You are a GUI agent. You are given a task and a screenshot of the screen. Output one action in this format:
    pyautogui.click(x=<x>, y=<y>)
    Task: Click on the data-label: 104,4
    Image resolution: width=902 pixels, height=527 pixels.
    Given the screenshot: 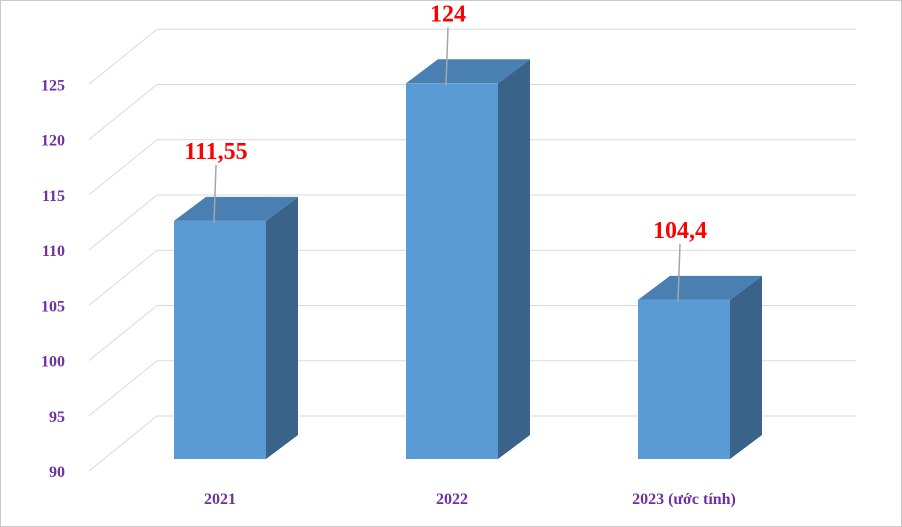 What is the action you would take?
    pyautogui.click(x=680, y=231)
    